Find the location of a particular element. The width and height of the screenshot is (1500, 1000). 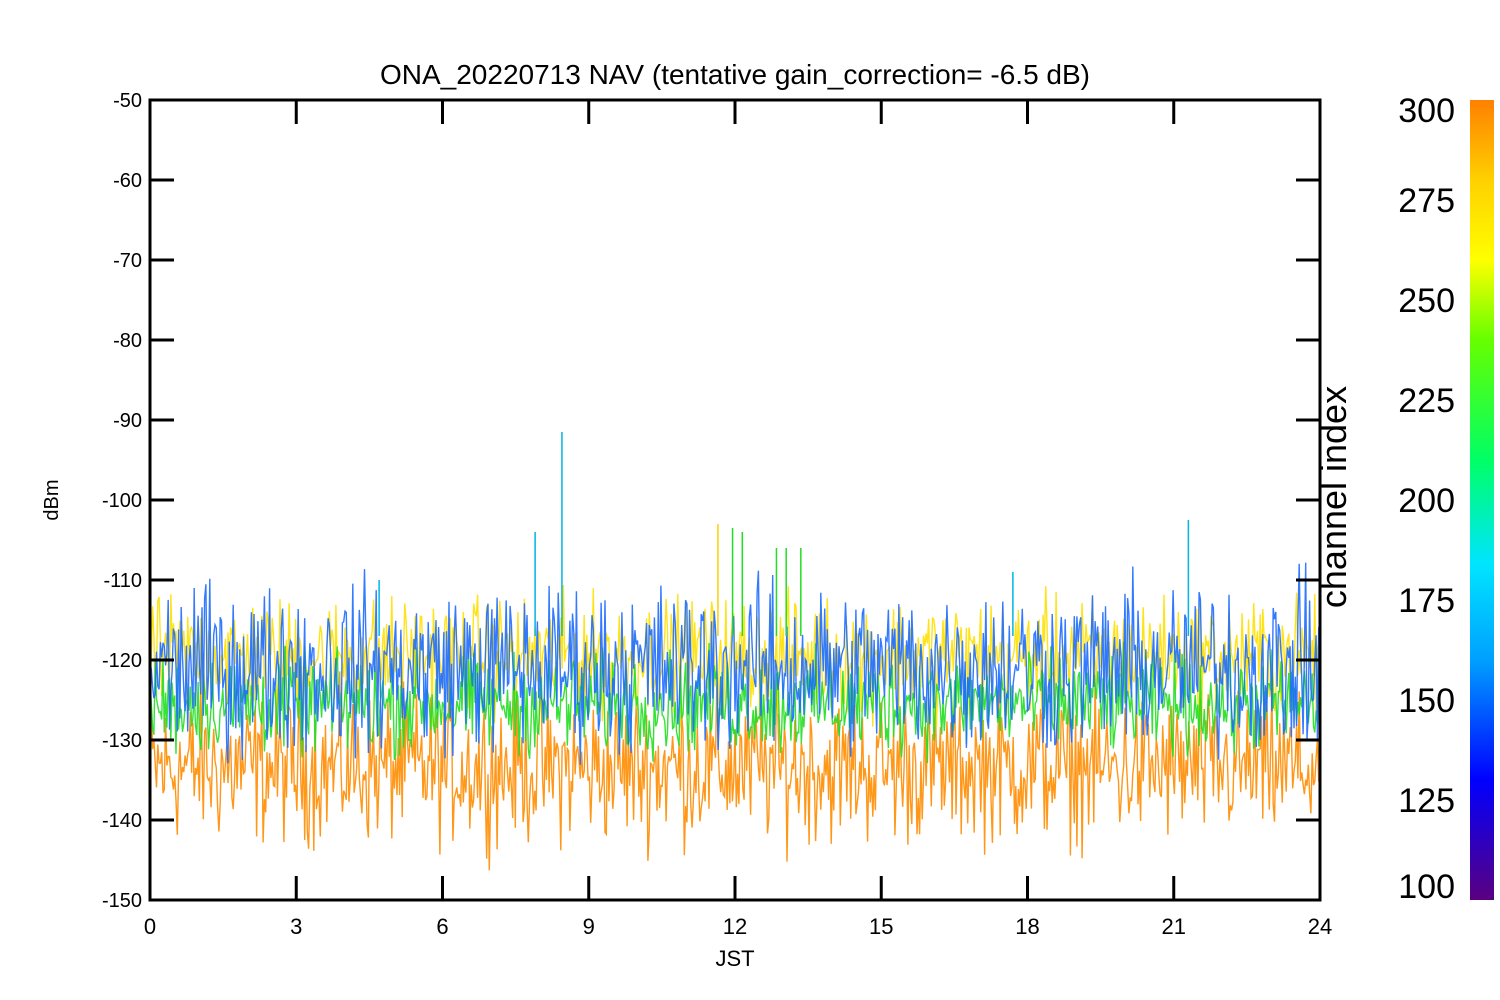

x-tick-label: 0 is located at coordinates (150, 926).